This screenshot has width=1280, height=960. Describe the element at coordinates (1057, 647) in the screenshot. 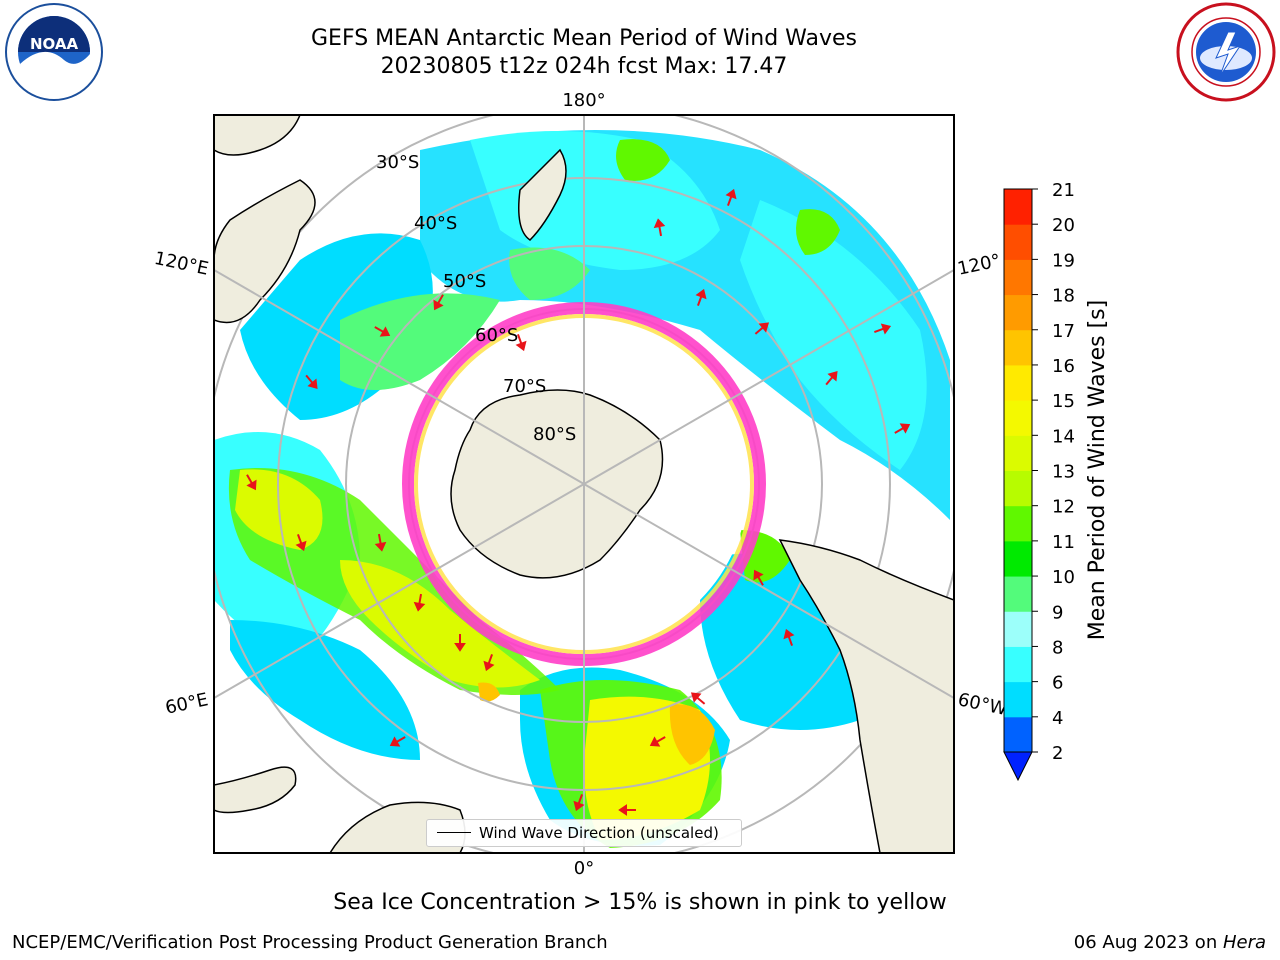

I see `colorbar-tick-label: 8` at that location.